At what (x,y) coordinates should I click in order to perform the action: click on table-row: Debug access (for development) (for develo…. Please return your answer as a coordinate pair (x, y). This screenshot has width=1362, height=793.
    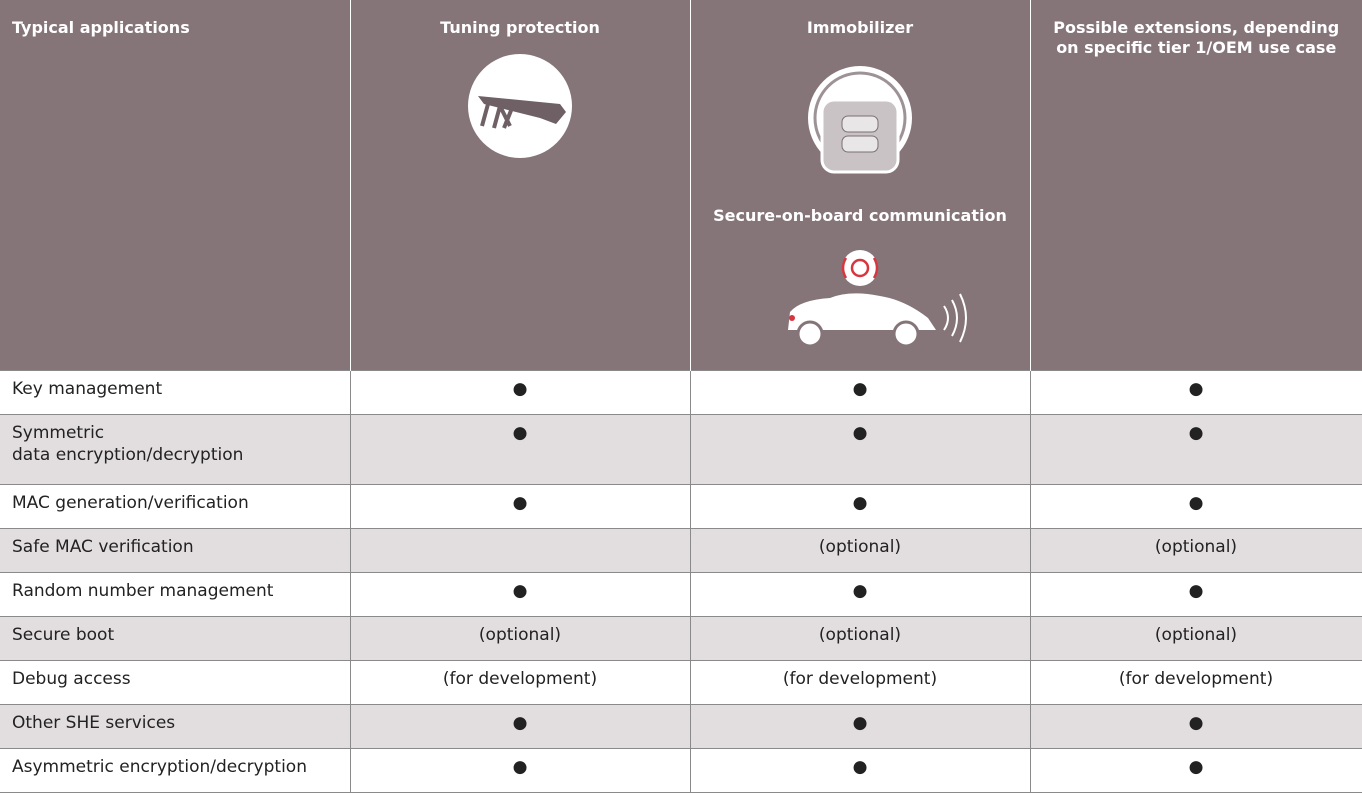
    Looking at the image, I should click on (681, 682).